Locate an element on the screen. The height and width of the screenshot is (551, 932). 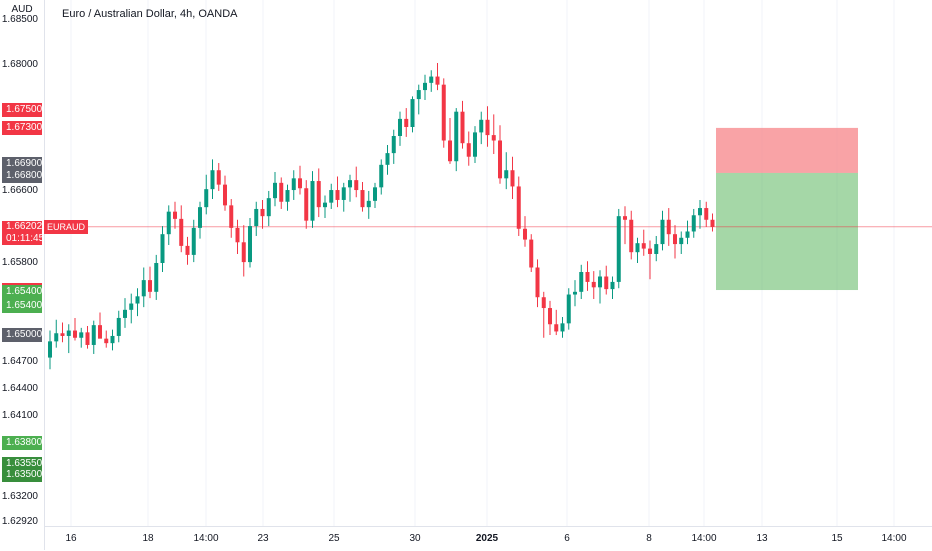
current-price-label: 1.66202 01:11:45 is located at coordinates (23, 232).